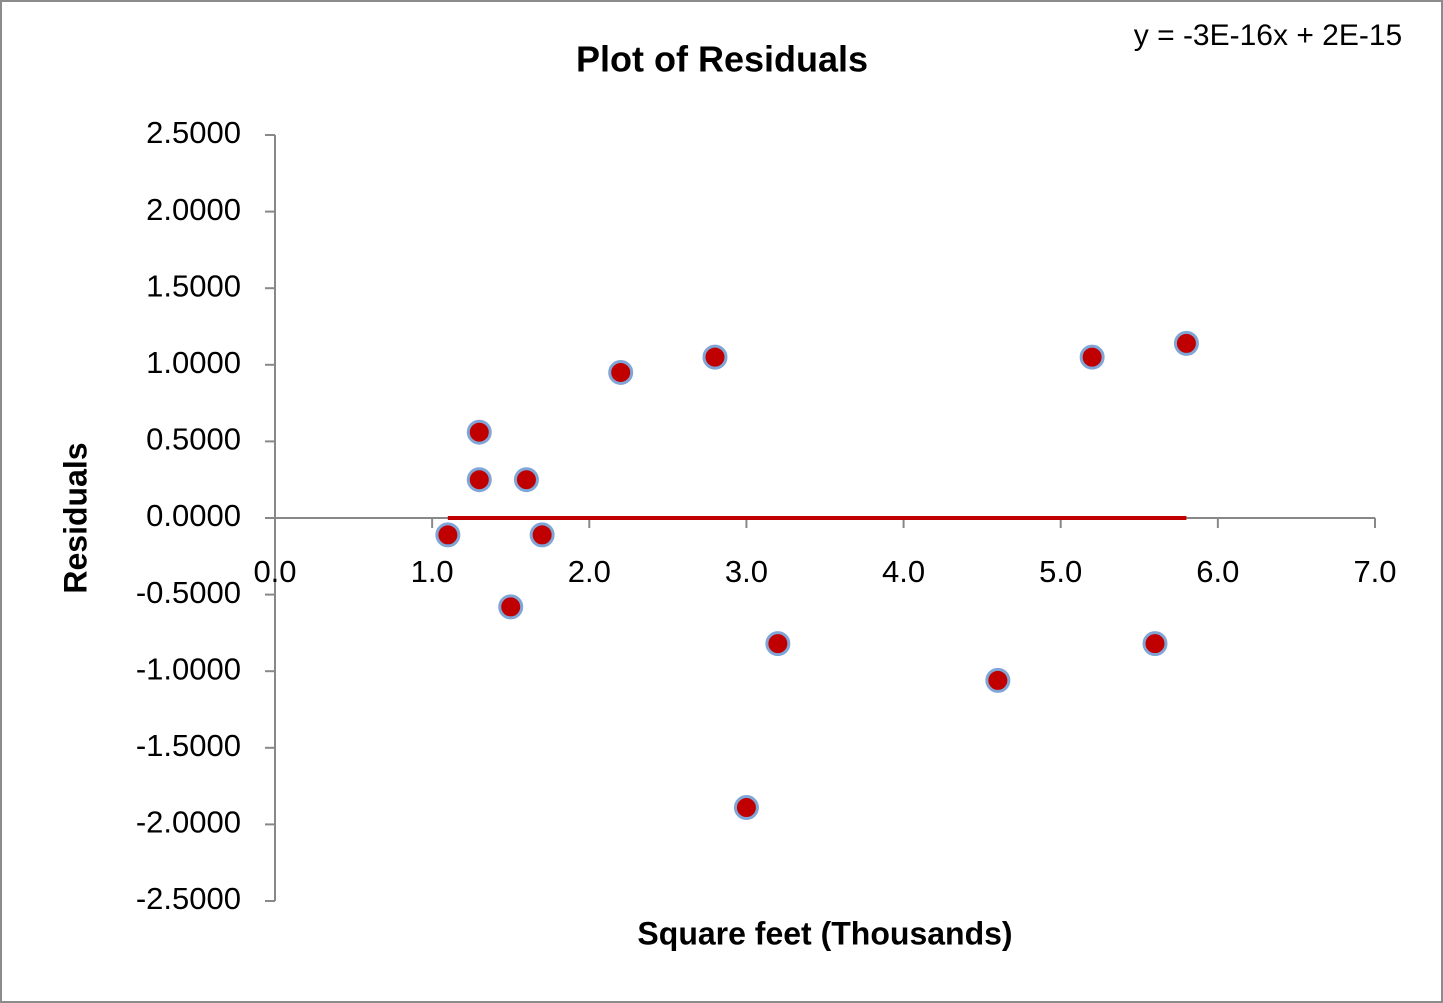 Image resolution: width=1443 pixels, height=1003 pixels. I want to click on y-tick-label: 2.0000, so click(193, 209).